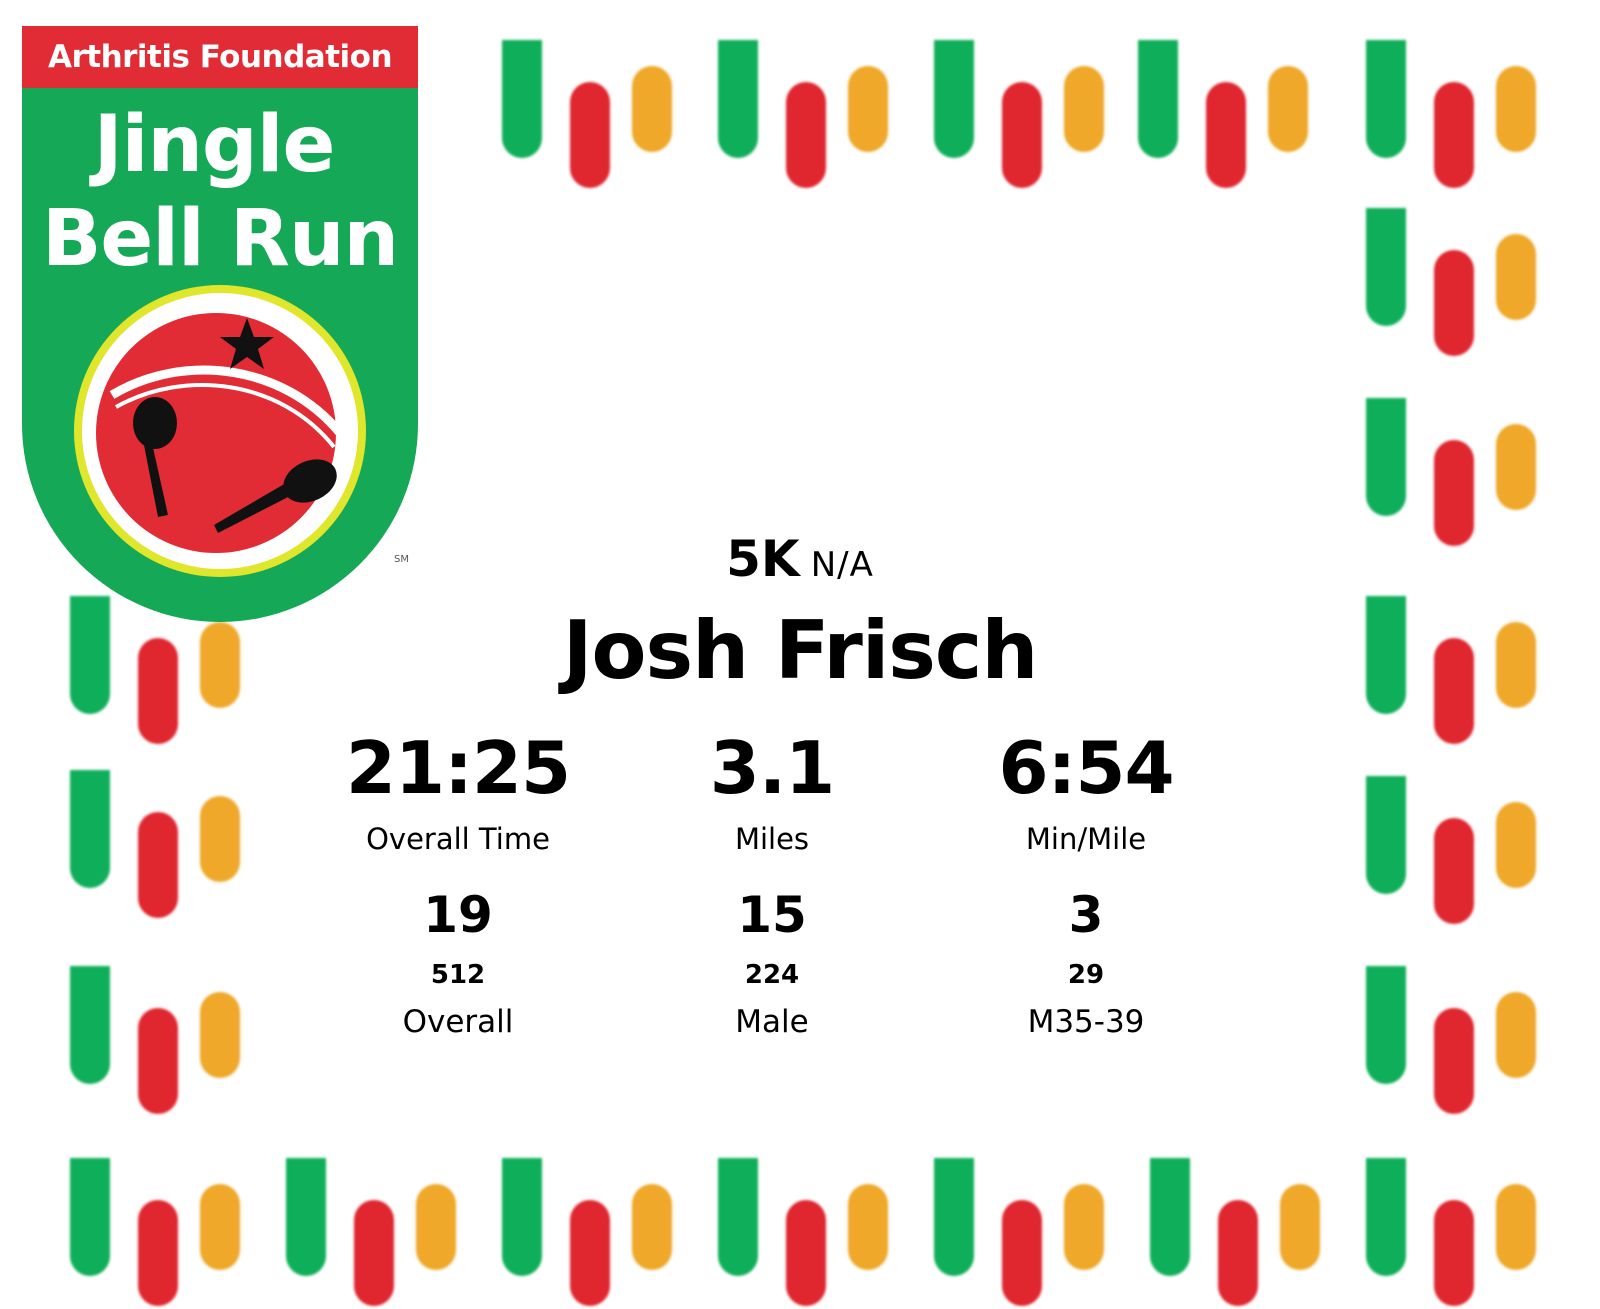  Describe the element at coordinates (1086, 839) in the screenshot. I see `pace-label: Min/Mile` at that location.